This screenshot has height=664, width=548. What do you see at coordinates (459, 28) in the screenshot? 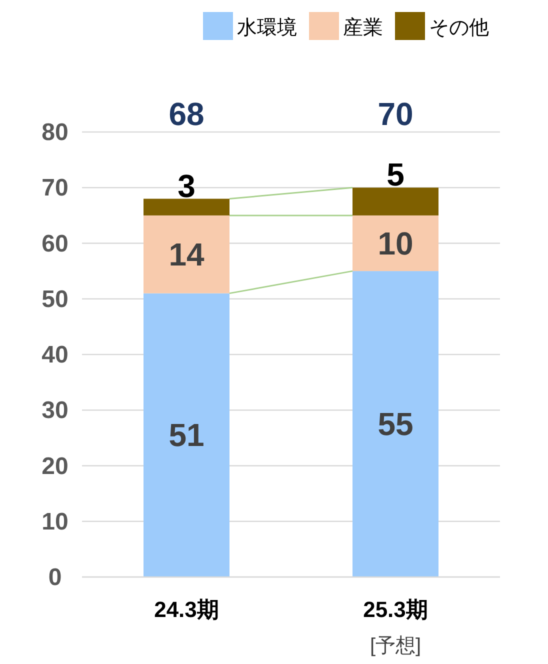
I see `legend-label: その他` at bounding box center [459, 28].